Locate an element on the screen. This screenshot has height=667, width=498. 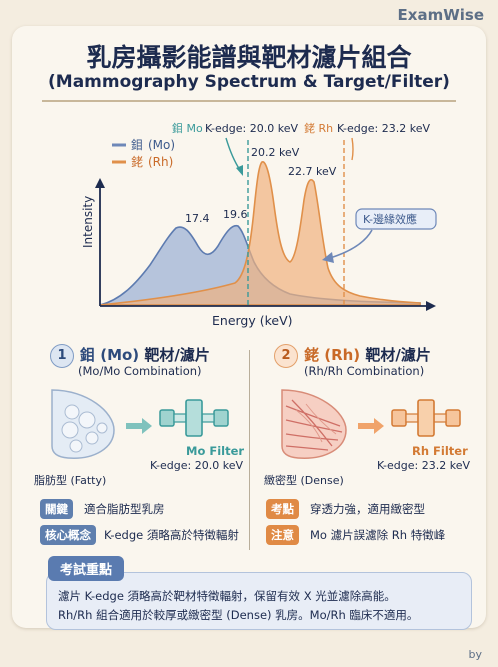
legend-mo-symbol: 鉬 is located at coordinates (137, 145).